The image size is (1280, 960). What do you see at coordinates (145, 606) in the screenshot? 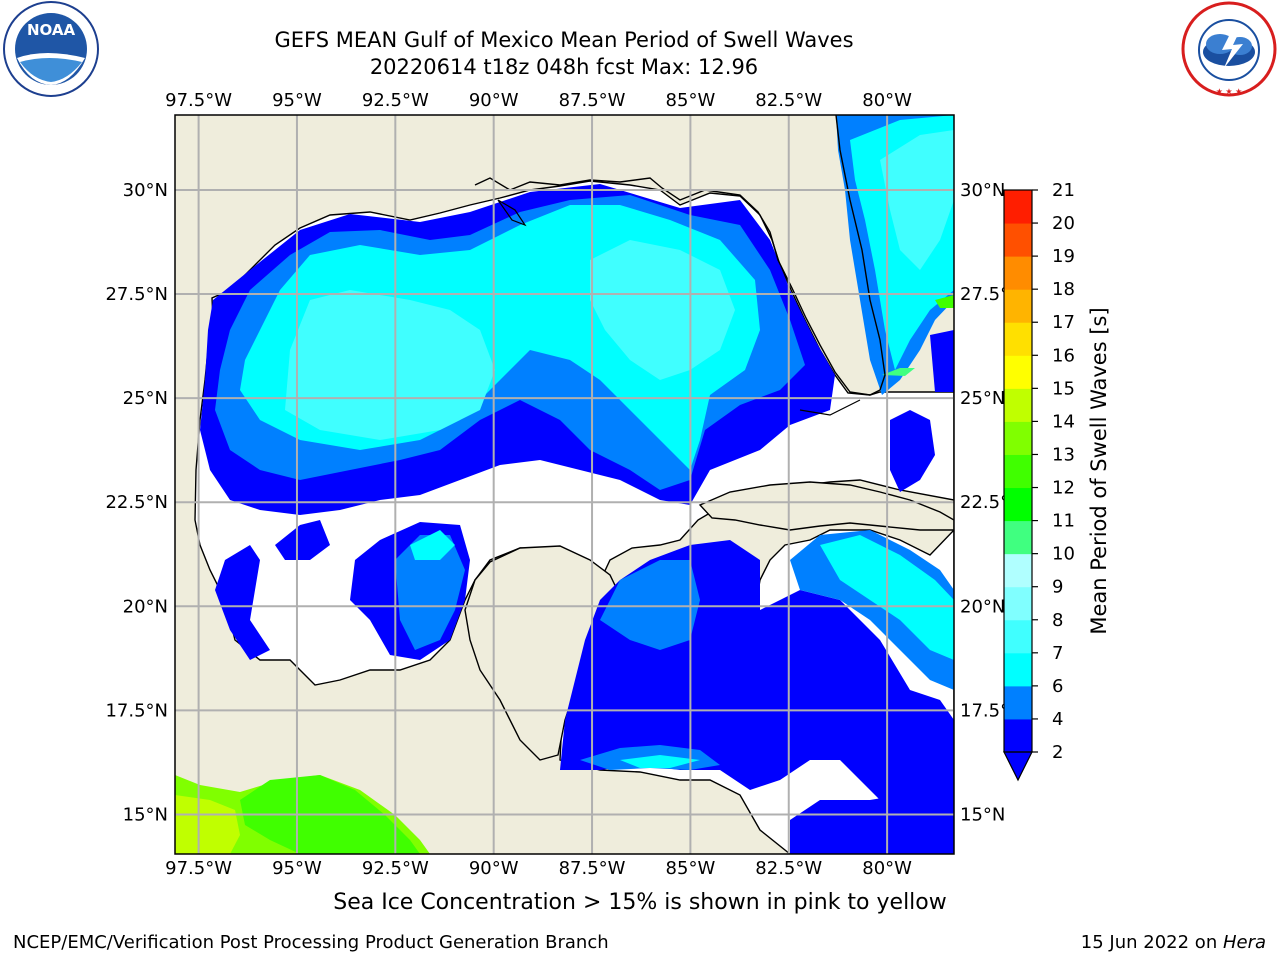
I see `latitude-label-left: 20°N` at bounding box center [145, 606].